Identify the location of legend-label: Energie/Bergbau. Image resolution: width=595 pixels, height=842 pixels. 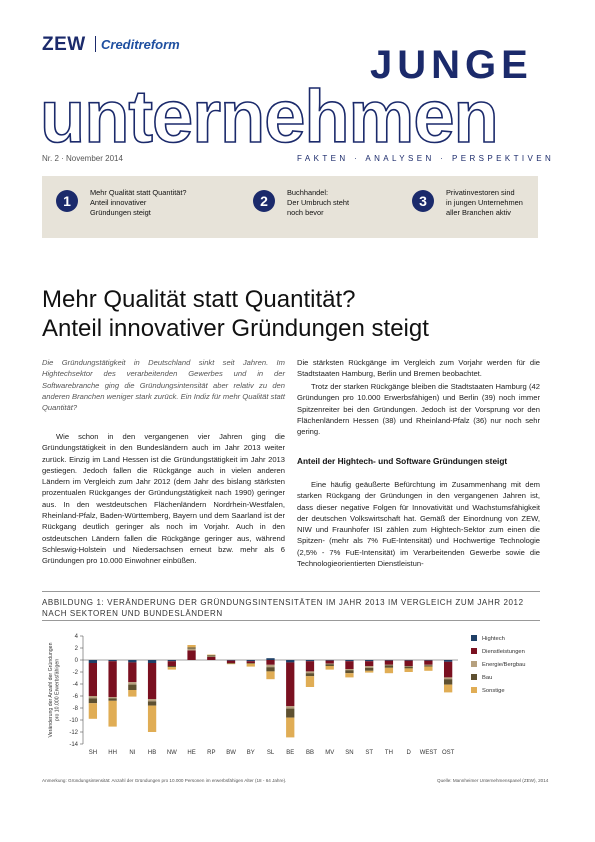
(504, 665).